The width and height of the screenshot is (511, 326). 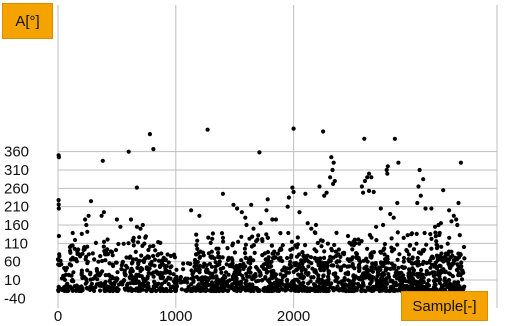 What do you see at coordinates (16, 225) in the screenshot?
I see `y-tick-label: 160` at bounding box center [16, 225].